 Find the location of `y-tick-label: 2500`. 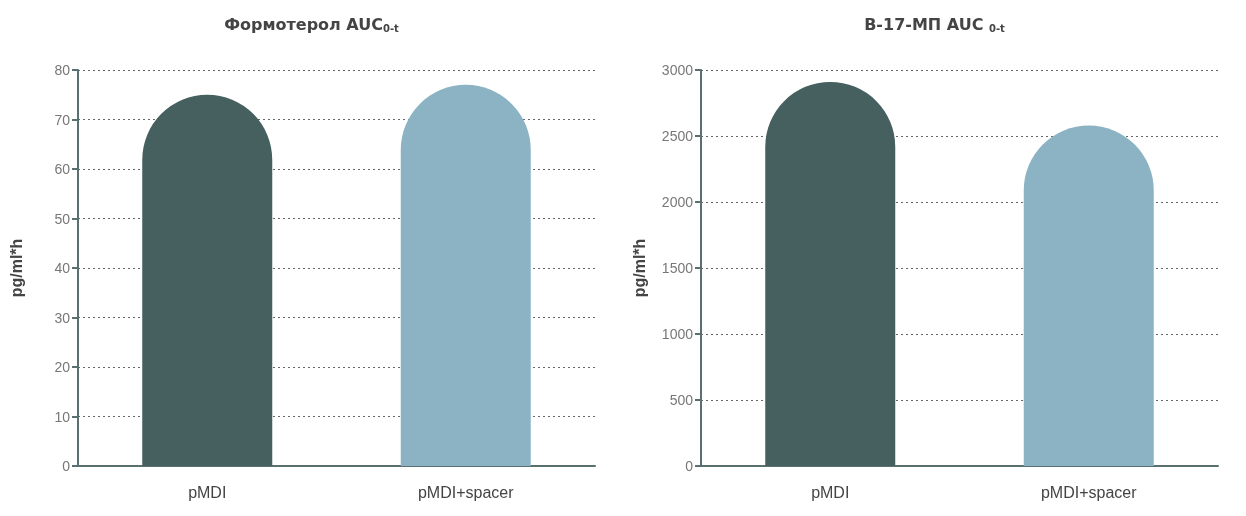

y-tick-label: 2500 is located at coordinates (677, 136).